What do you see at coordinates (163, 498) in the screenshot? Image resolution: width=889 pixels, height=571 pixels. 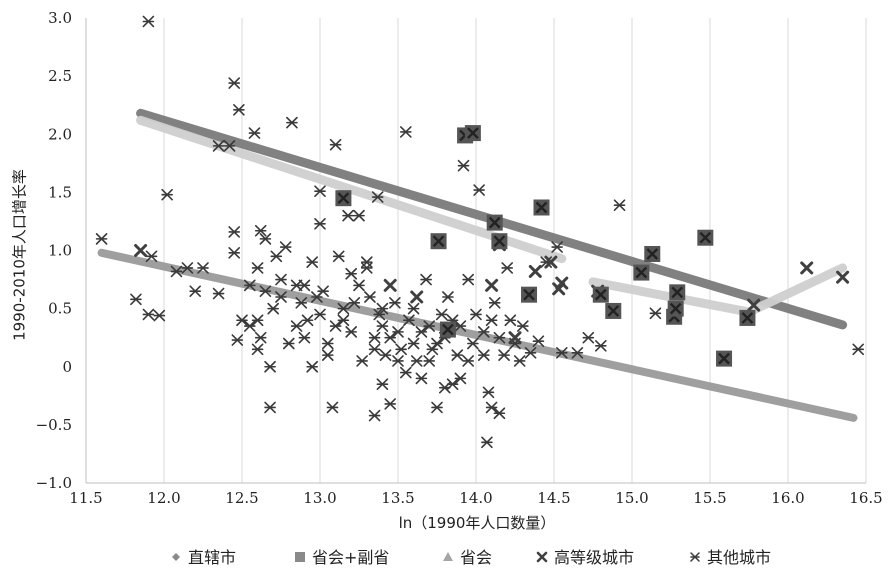 I see `x-tick-label: 12.0` at bounding box center [163, 498].